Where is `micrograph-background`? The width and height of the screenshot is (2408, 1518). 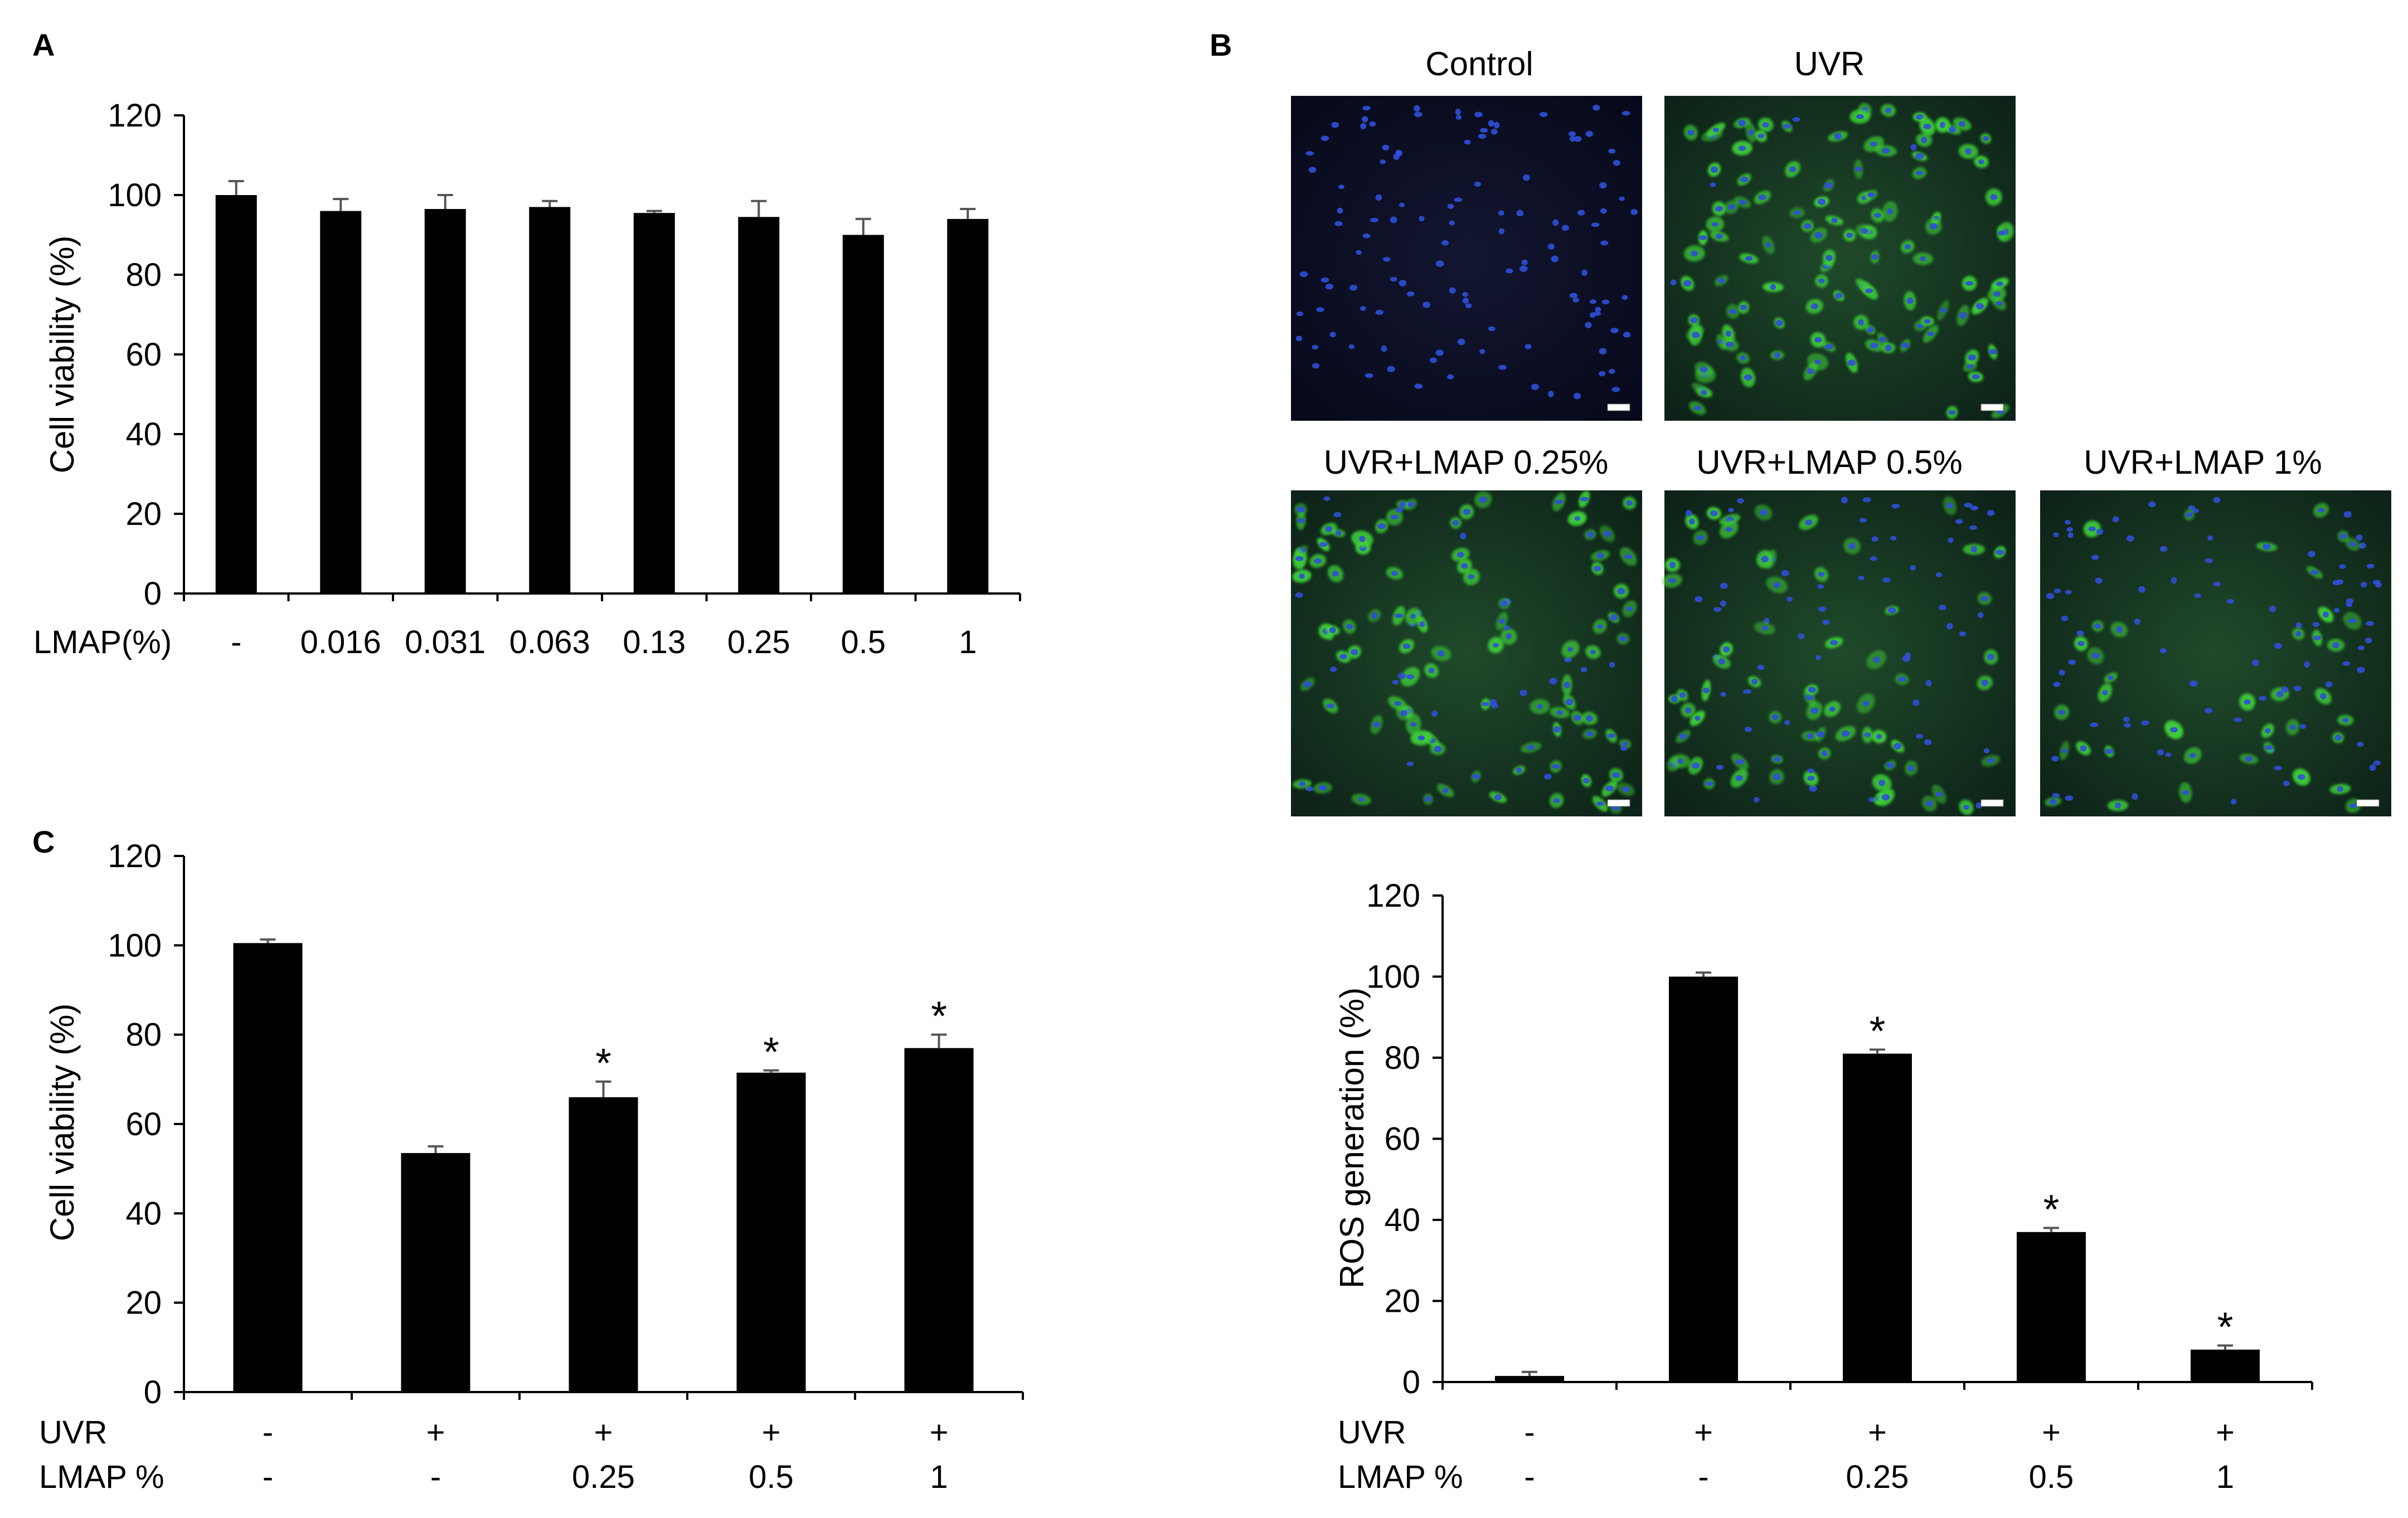 micrograph-background is located at coordinates (1466, 258).